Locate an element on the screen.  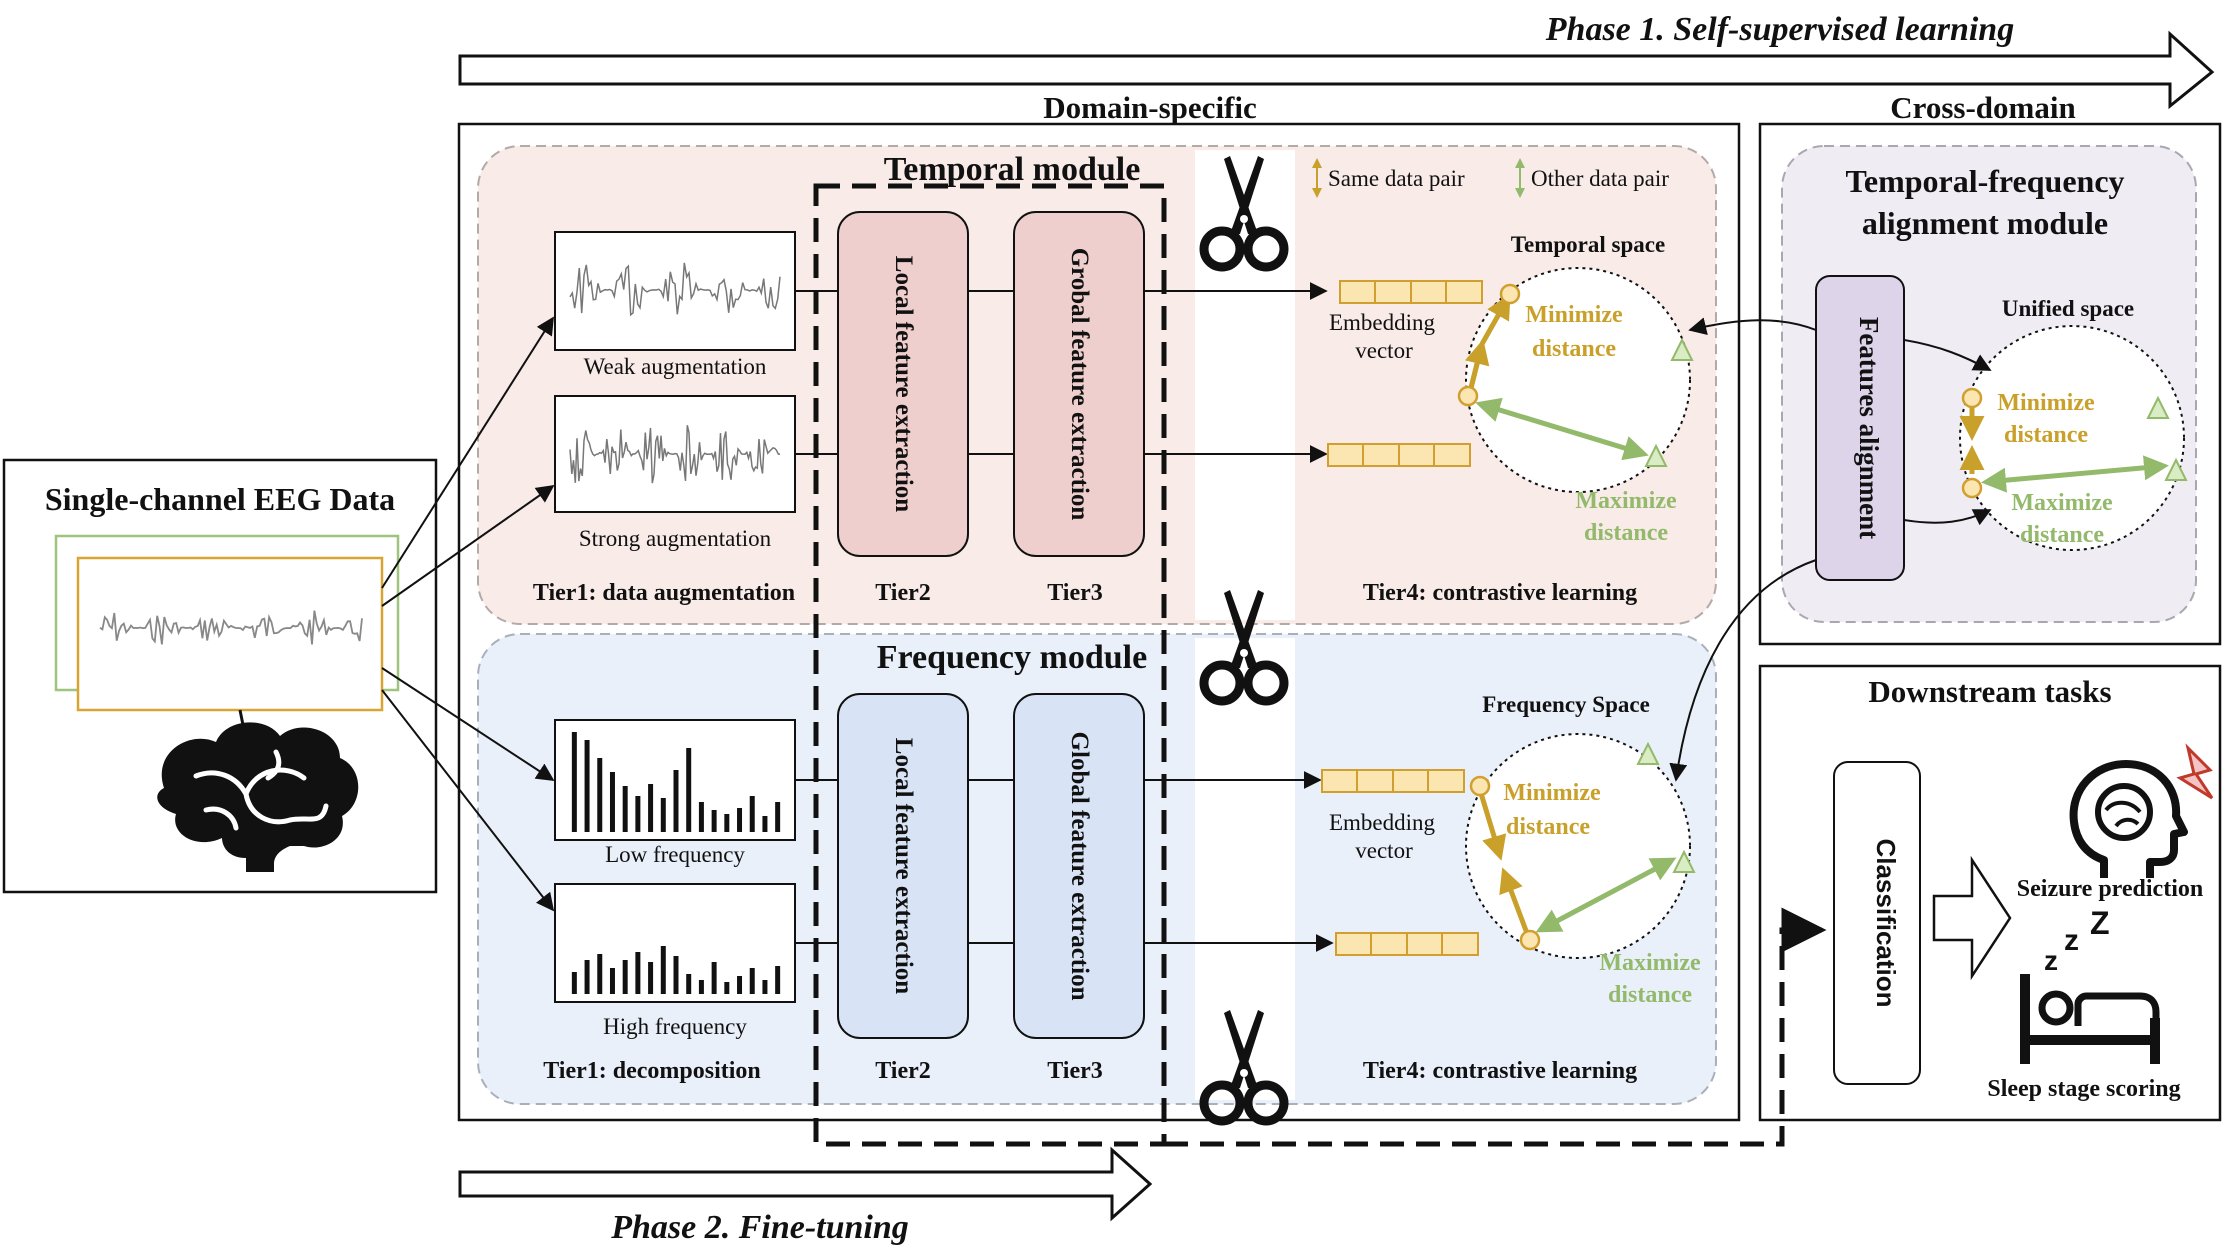
frequency-minimize-1: Minimize is located at coordinates (1552, 793).